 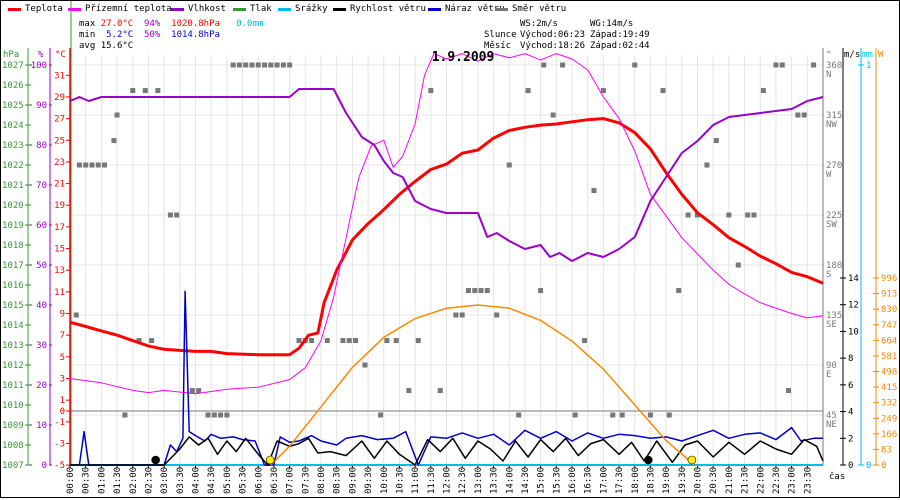 What do you see at coordinates (369, 480) in the screenshot?
I see `x-tick-label: 09:30` at bounding box center [369, 480].